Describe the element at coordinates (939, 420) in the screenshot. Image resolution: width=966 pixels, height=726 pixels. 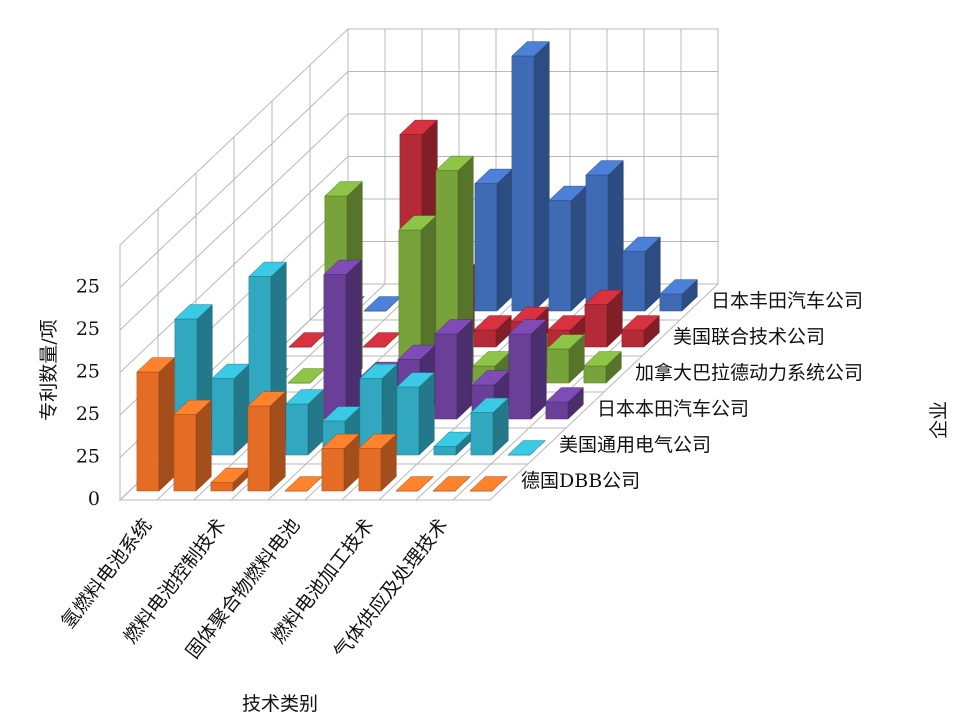
I see `z-axis-title: 企业` at that location.